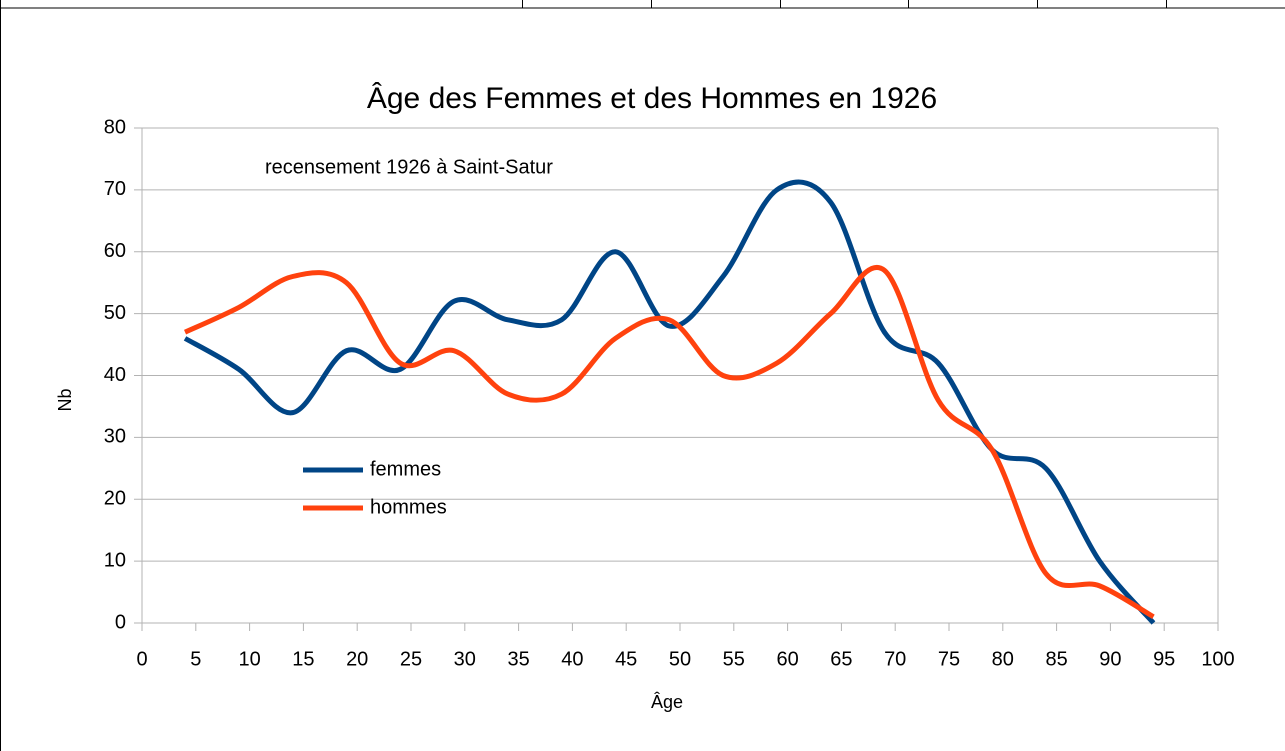 This screenshot has width=1285, height=751. Describe the element at coordinates (408, 507) in the screenshot. I see `legend-label: hommes` at that location.